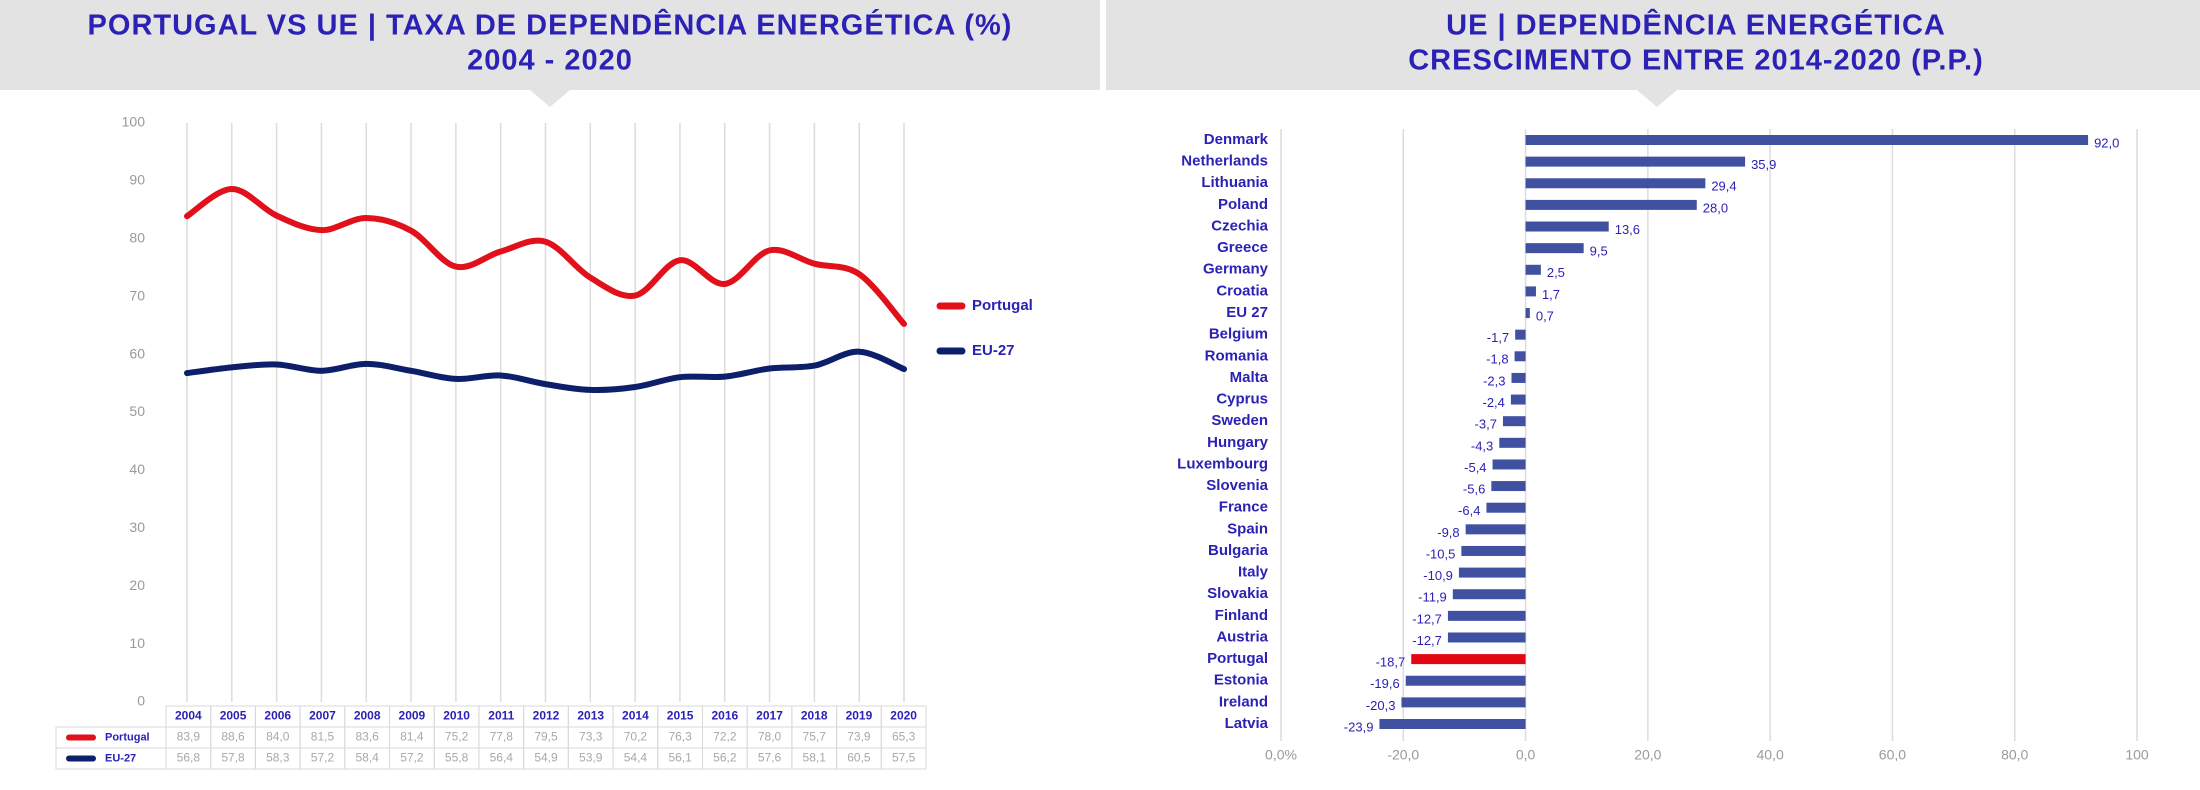  Describe the element at coordinates (1237, 658) in the screenshot. I see `category-label: Portugal` at that location.